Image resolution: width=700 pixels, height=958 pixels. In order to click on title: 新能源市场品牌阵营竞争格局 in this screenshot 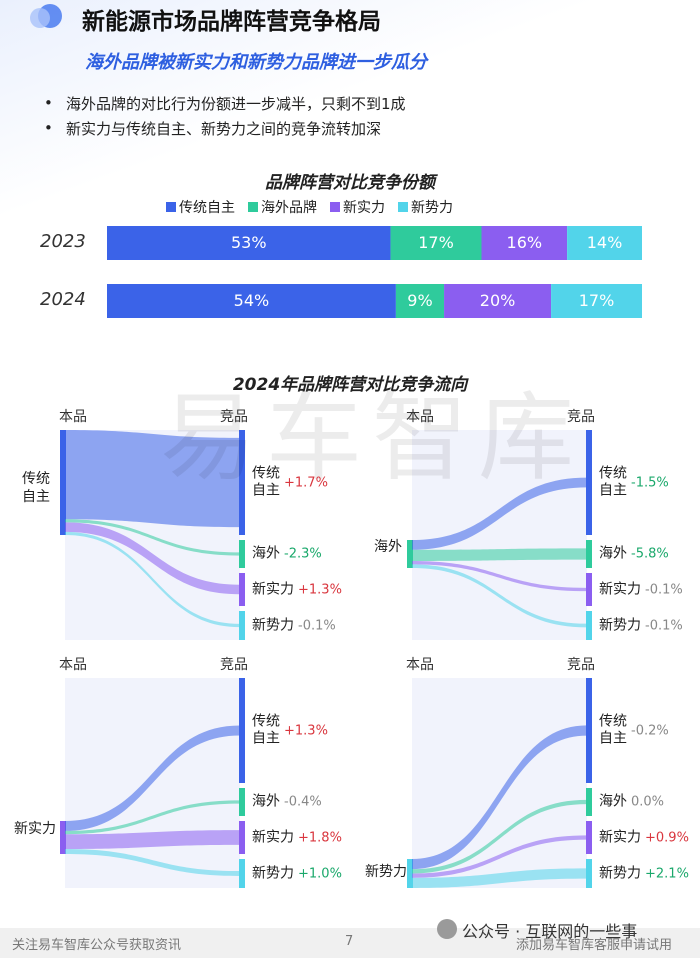, I will do `click(231, 22)`.